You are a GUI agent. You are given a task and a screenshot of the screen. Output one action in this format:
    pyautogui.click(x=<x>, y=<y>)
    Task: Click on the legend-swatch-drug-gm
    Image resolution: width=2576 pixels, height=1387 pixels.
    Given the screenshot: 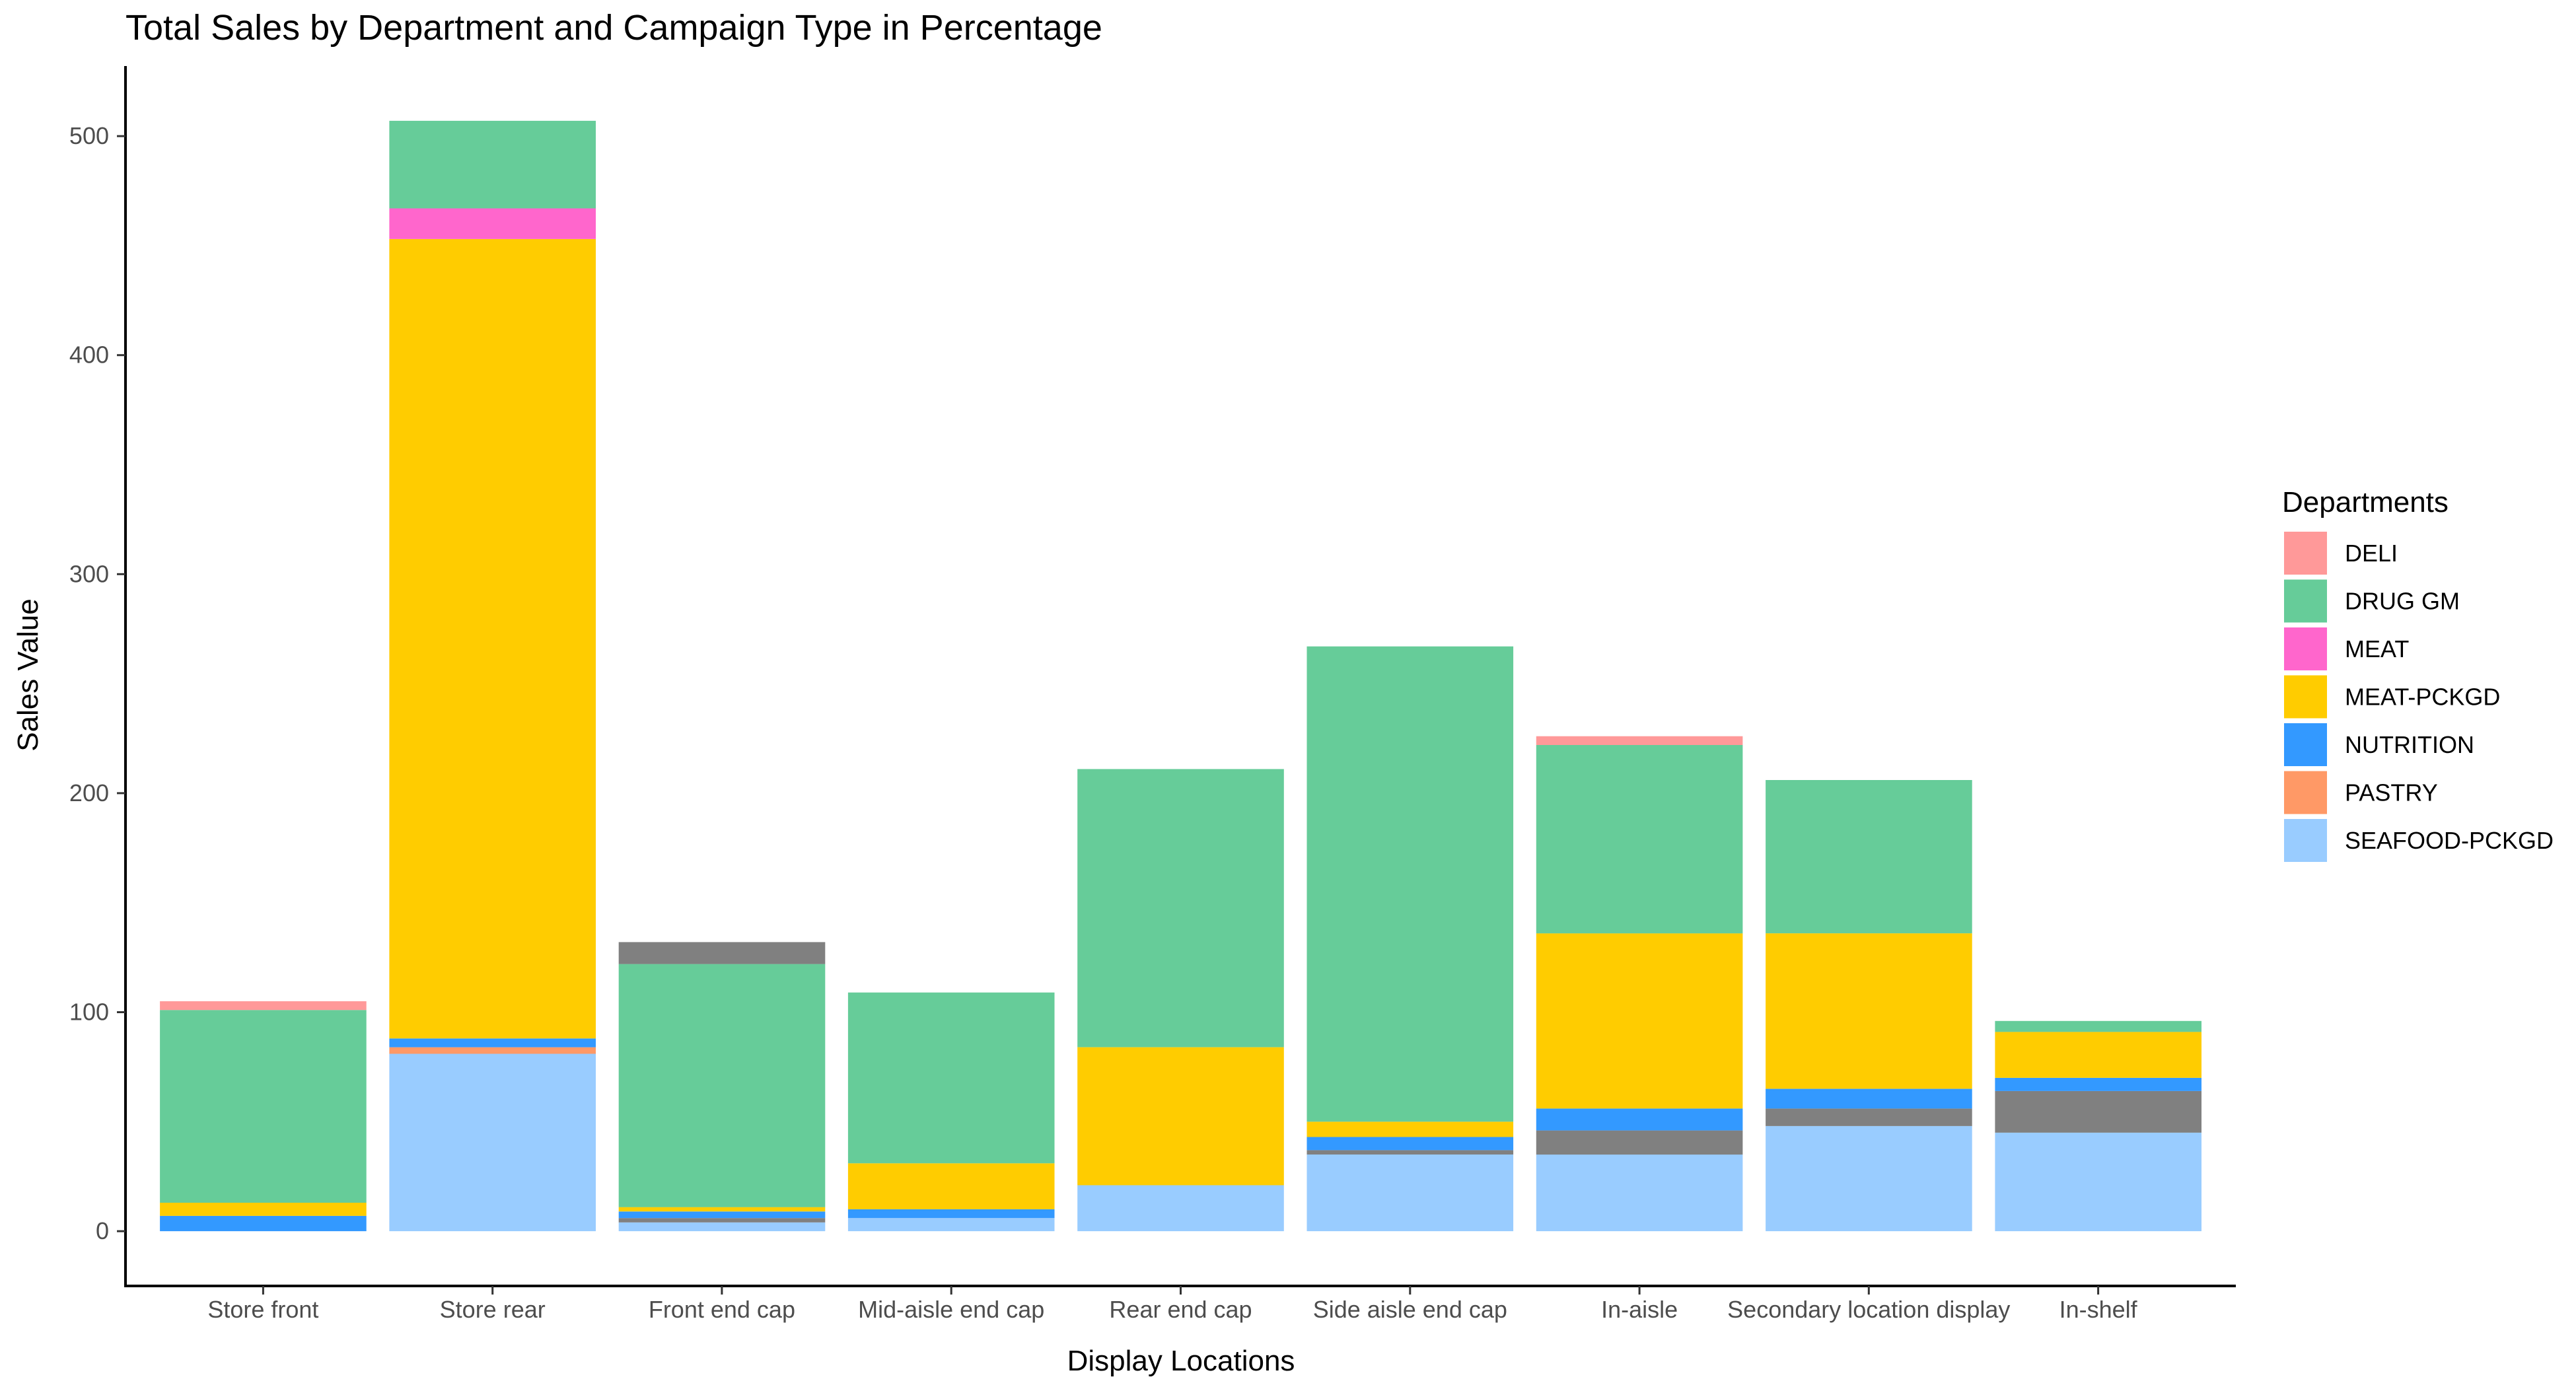 What is the action you would take?
    pyautogui.click(x=2305, y=601)
    